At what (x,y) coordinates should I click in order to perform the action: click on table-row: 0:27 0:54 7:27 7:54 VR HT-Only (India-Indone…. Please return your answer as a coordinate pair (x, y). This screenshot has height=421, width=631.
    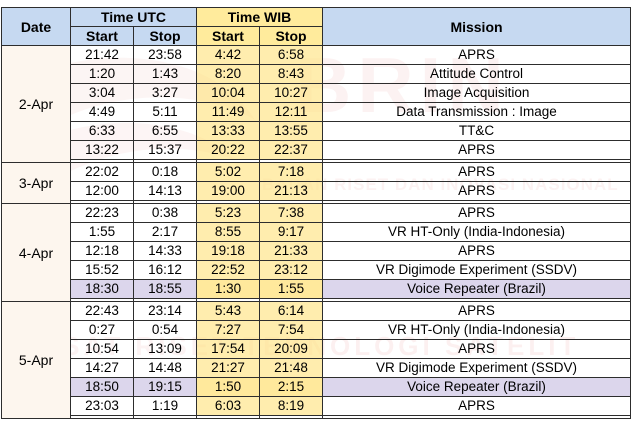
    Looking at the image, I should click on (316, 330).